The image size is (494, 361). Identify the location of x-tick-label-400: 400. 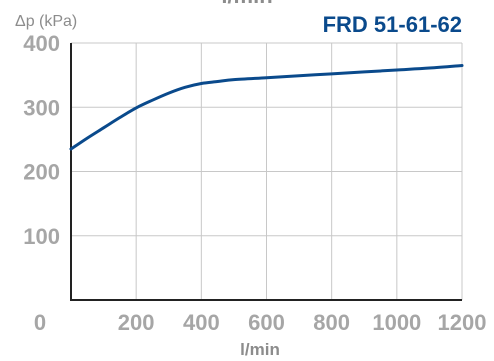
(201, 322).